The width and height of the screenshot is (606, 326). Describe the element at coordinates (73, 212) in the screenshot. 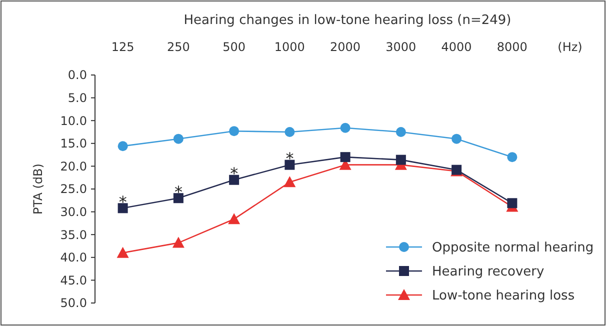

I see `y-tick-label: 30.0` at that location.